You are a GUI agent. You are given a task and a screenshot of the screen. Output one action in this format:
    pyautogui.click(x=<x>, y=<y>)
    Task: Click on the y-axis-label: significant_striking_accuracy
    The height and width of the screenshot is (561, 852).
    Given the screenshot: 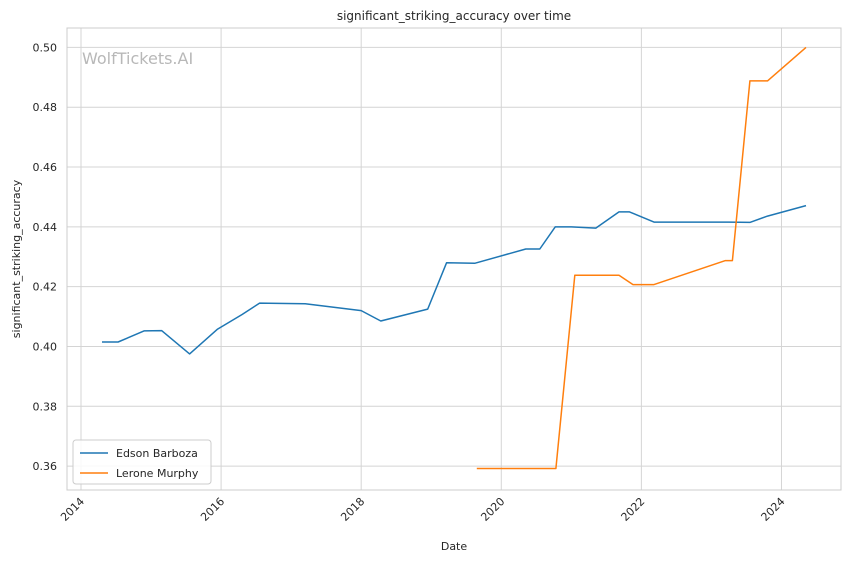 What is the action you would take?
    pyautogui.click(x=16, y=258)
    